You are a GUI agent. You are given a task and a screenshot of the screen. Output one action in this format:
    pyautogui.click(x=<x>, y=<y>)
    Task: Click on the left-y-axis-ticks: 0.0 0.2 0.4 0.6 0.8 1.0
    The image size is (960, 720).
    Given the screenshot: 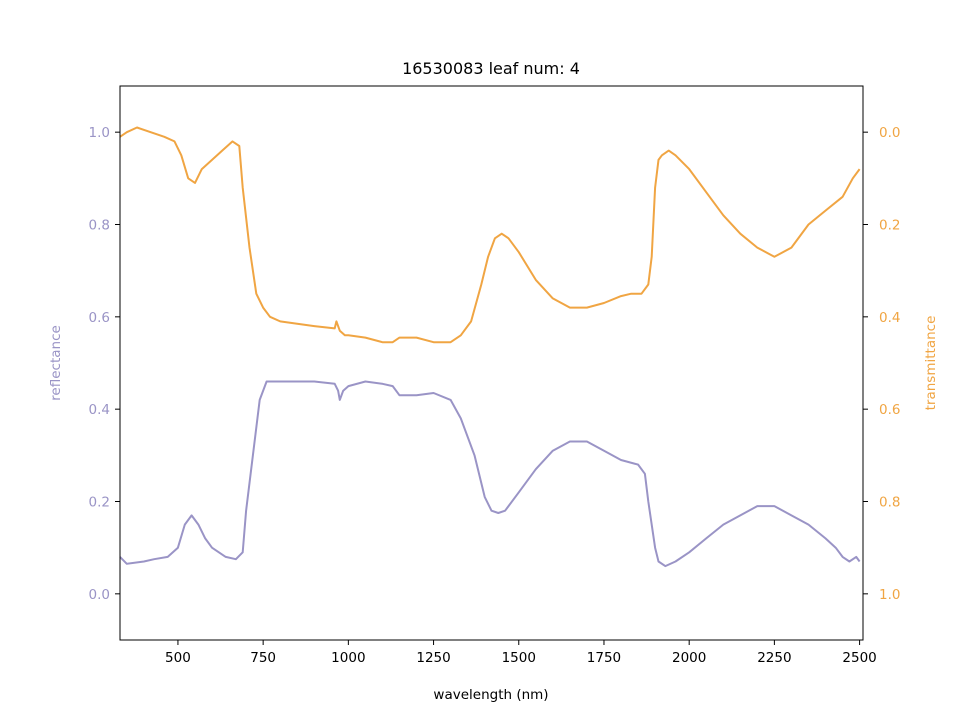 What is the action you would take?
    pyautogui.click(x=104, y=364)
    